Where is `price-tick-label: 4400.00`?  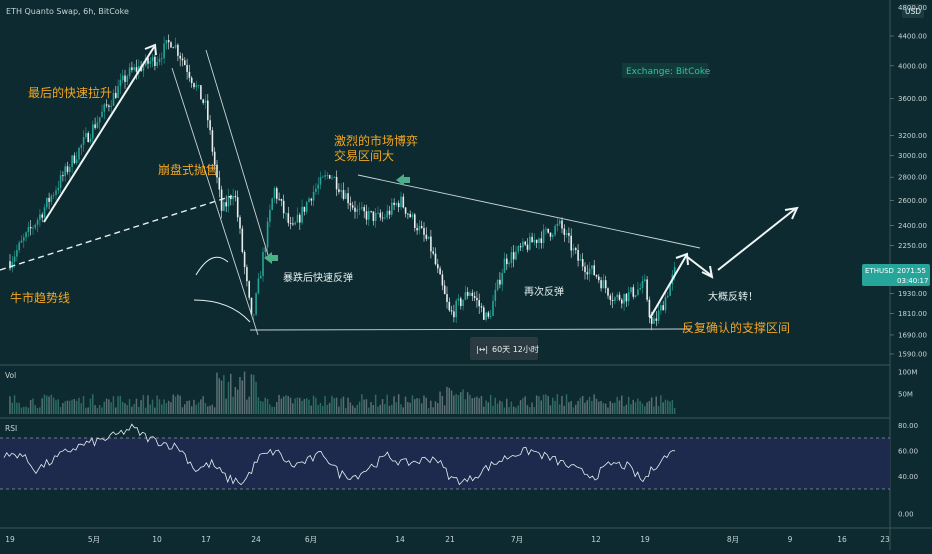 price-tick-label: 4400.00 is located at coordinates (912, 37).